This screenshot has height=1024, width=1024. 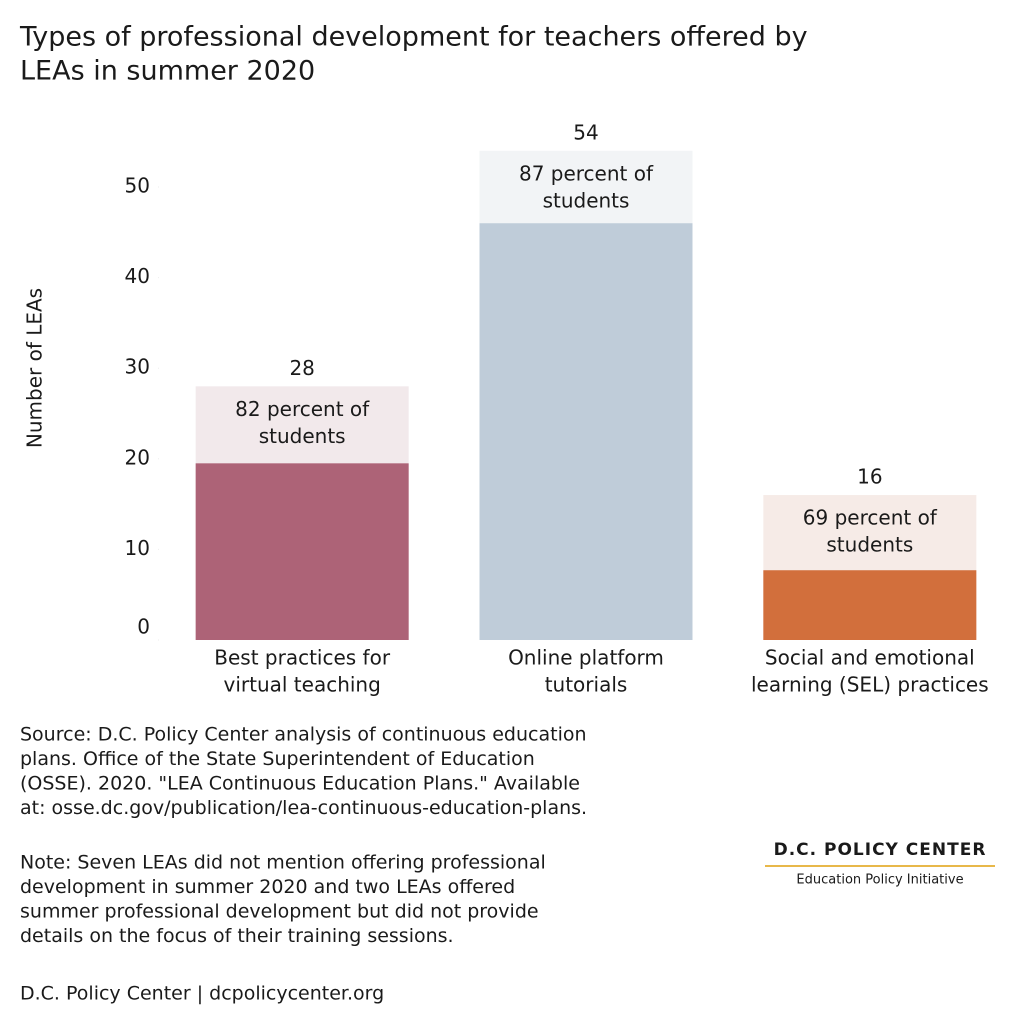 I want to click on y-tick-label: 20, so click(x=137, y=457).